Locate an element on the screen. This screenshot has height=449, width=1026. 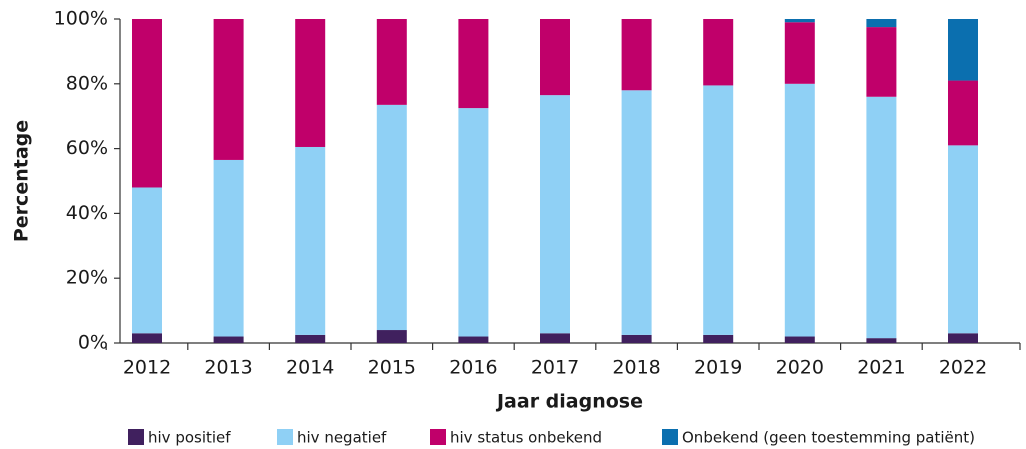
x-tick-label: 2016 is located at coordinates (473, 368).